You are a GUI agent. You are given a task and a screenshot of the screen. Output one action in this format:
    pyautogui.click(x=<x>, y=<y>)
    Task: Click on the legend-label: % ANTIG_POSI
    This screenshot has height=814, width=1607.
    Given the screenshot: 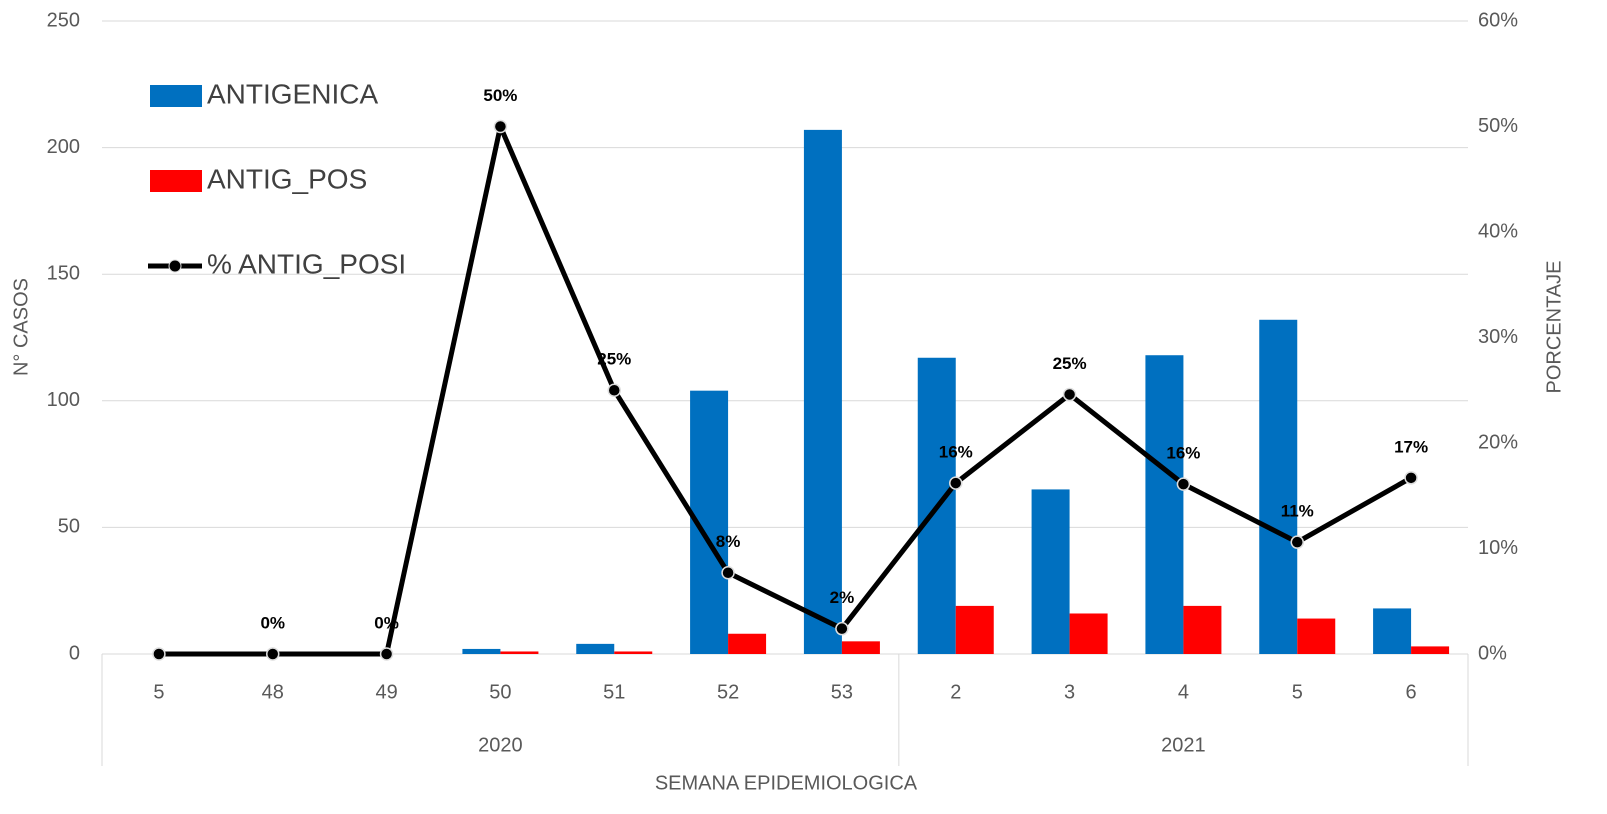 What is the action you would take?
    pyautogui.click(x=306, y=263)
    